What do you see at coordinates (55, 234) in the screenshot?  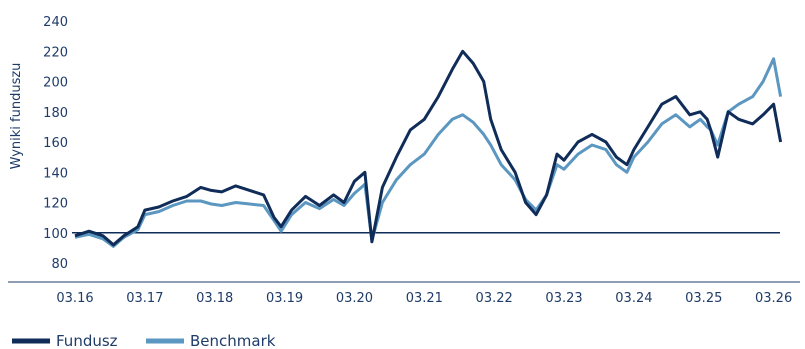 I see `y-tick-label: 100` at bounding box center [55, 234].